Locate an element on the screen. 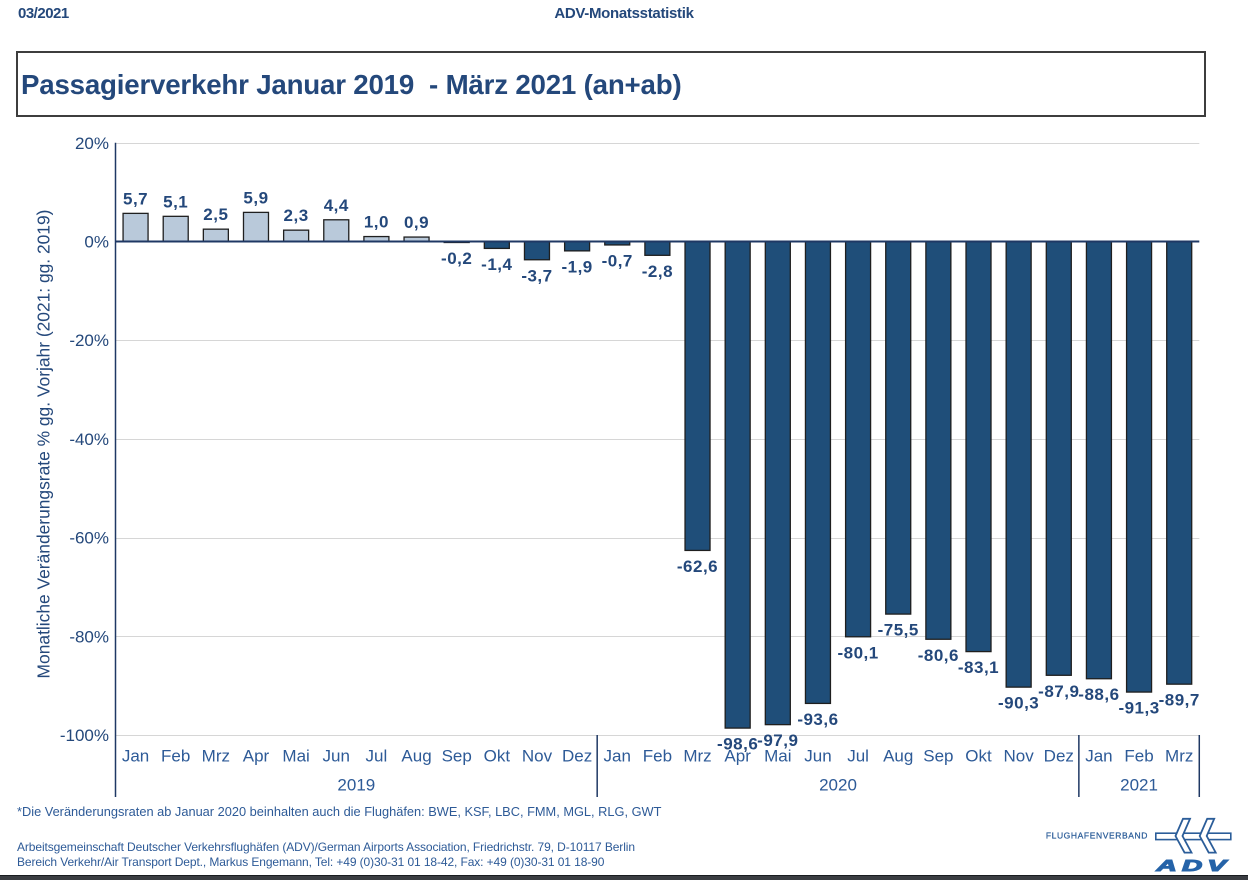 The width and height of the screenshot is (1248, 880). svg-text: 0,9 is located at coordinates (416, 222).